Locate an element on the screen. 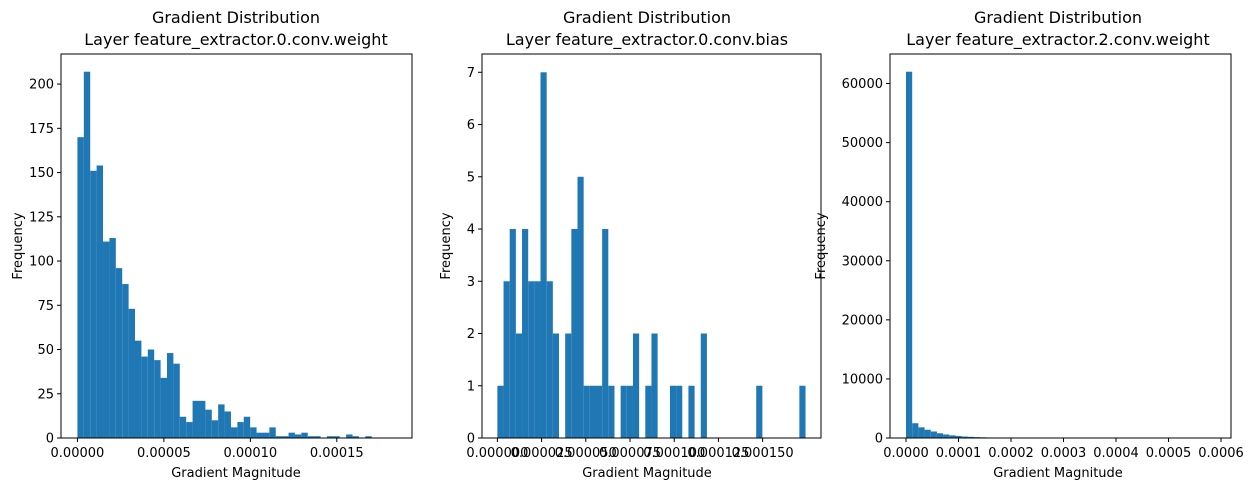 The image size is (1257, 491). y-tick-label: 4 is located at coordinates (471, 230).